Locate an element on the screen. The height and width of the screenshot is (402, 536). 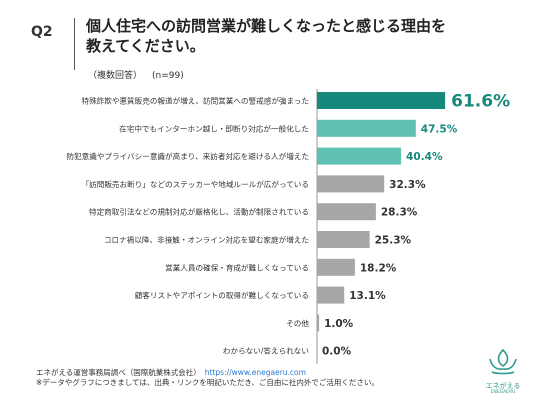
chart-subtitle: （複数回答） (n=99) is located at coordinates (136, 74).